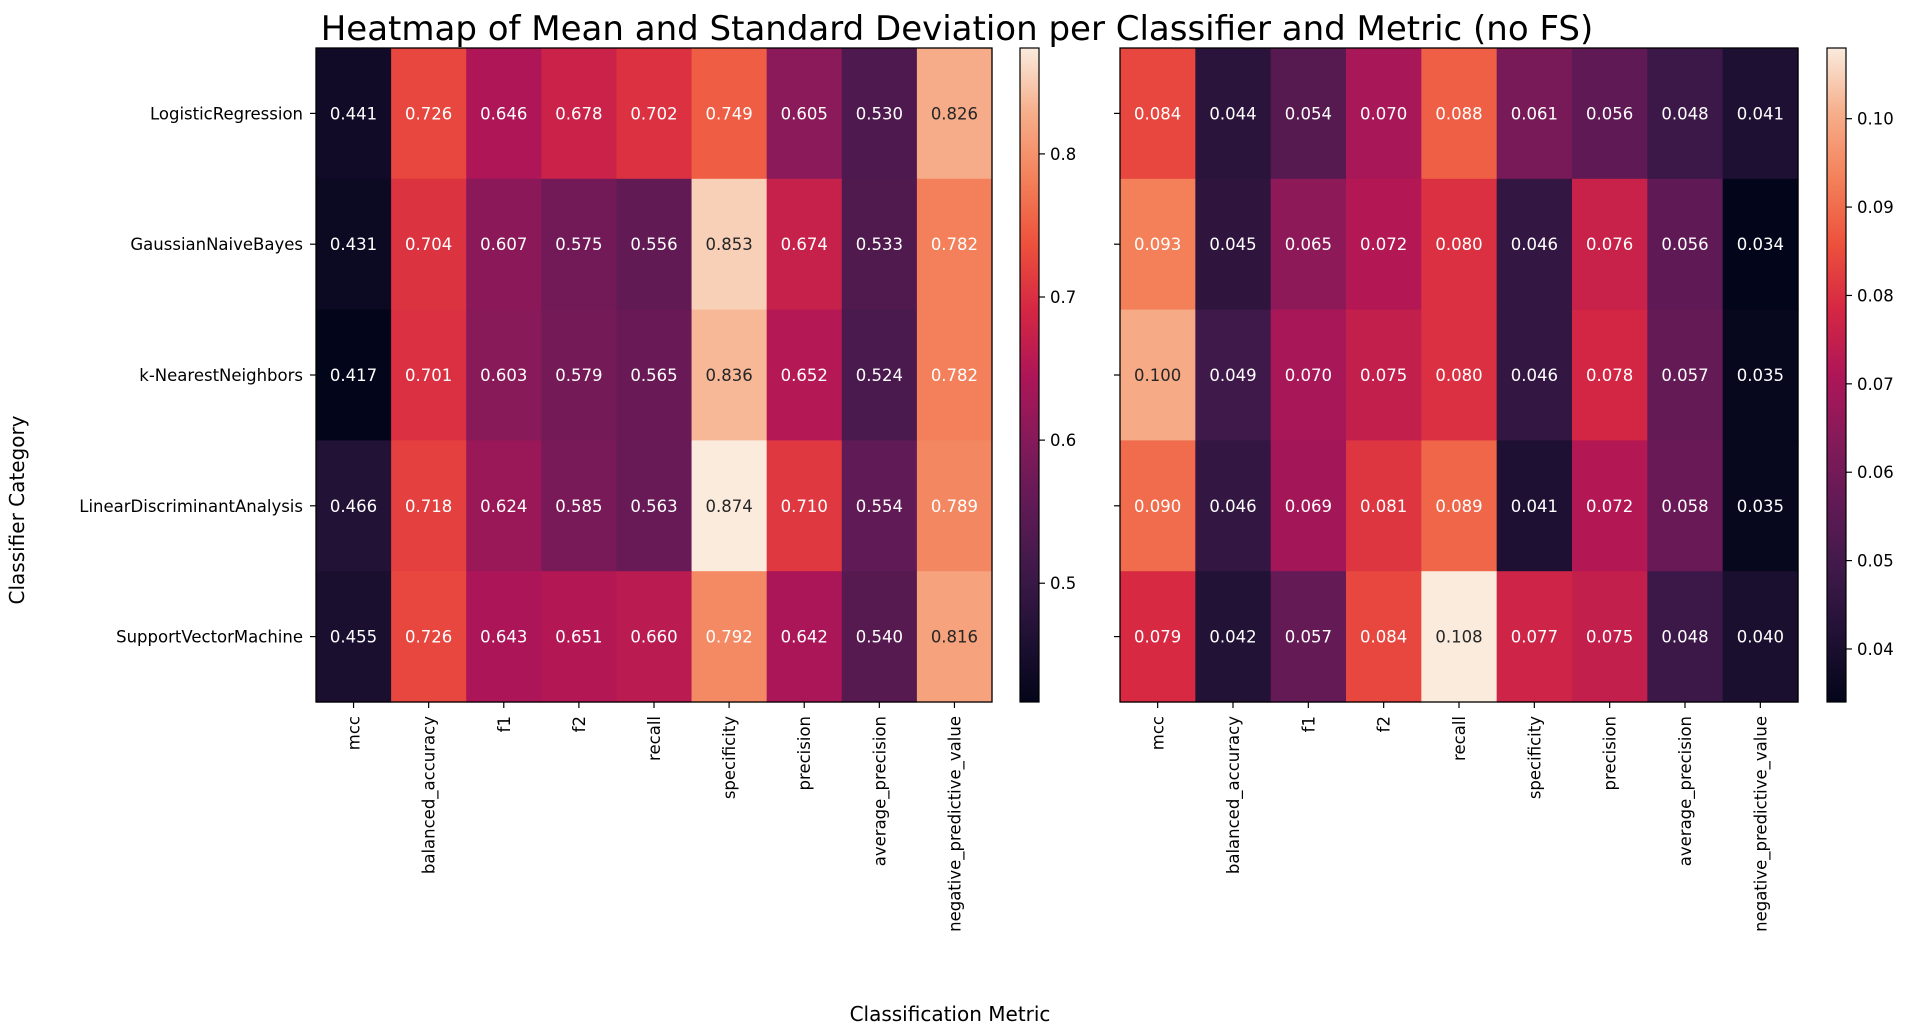  I want to click on cell-value-label: 0.076, so click(1609, 244).